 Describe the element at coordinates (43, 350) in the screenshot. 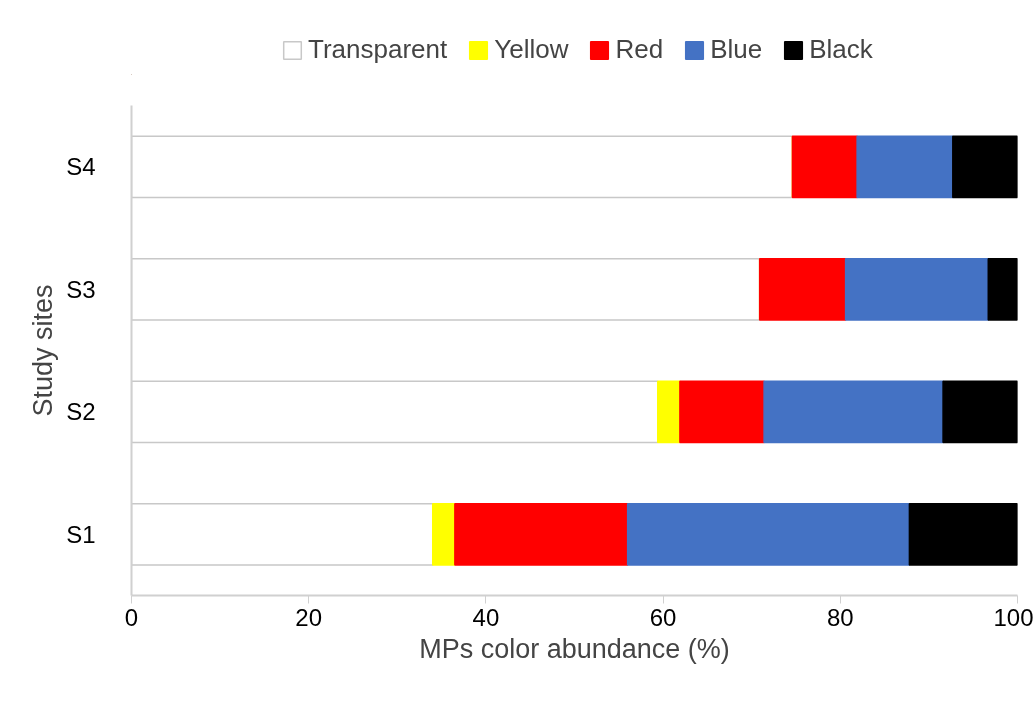

I see `y-axis-title: Study sites` at that location.